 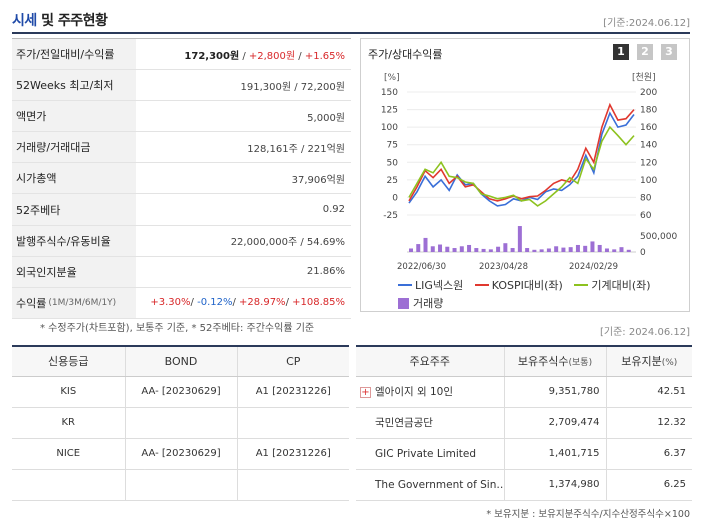 What do you see at coordinates (648, 485) in the screenshot?
I see `holder-pct: 6.25` at bounding box center [648, 485].